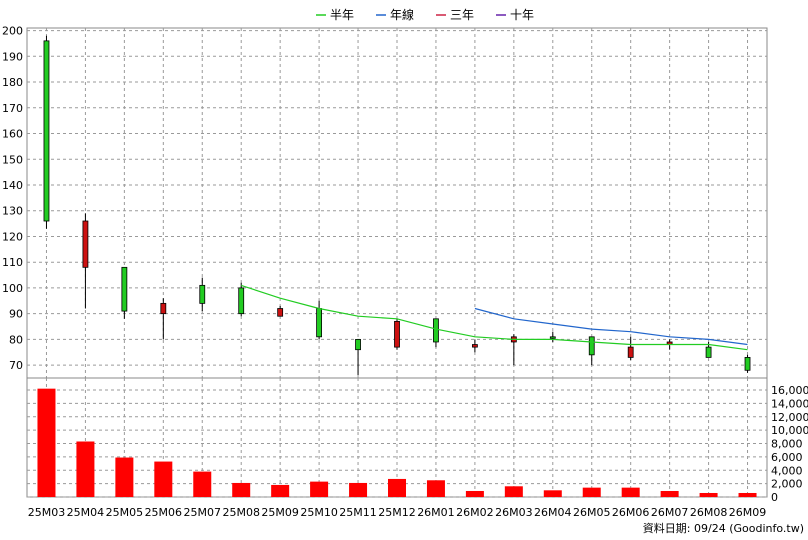 The width and height of the screenshot is (808, 540). What do you see at coordinates (319, 512) in the screenshot?
I see `x-tick-label: 25M10` at bounding box center [319, 512].